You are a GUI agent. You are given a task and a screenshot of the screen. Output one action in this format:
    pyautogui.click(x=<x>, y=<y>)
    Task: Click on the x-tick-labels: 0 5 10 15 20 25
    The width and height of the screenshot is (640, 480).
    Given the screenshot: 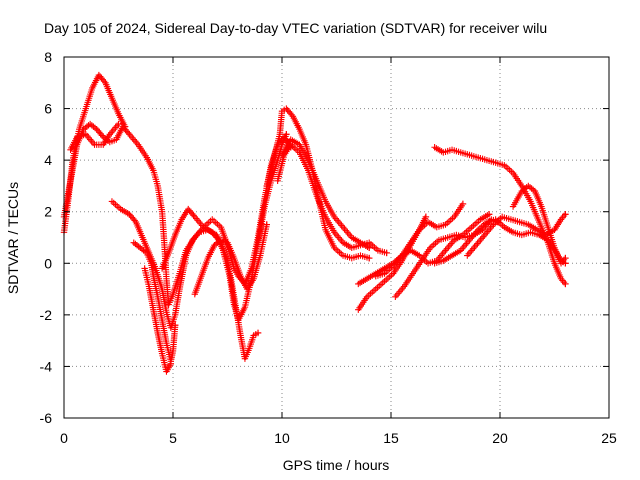 What is the action you would take?
    pyautogui.click(x=338, y=438)
    